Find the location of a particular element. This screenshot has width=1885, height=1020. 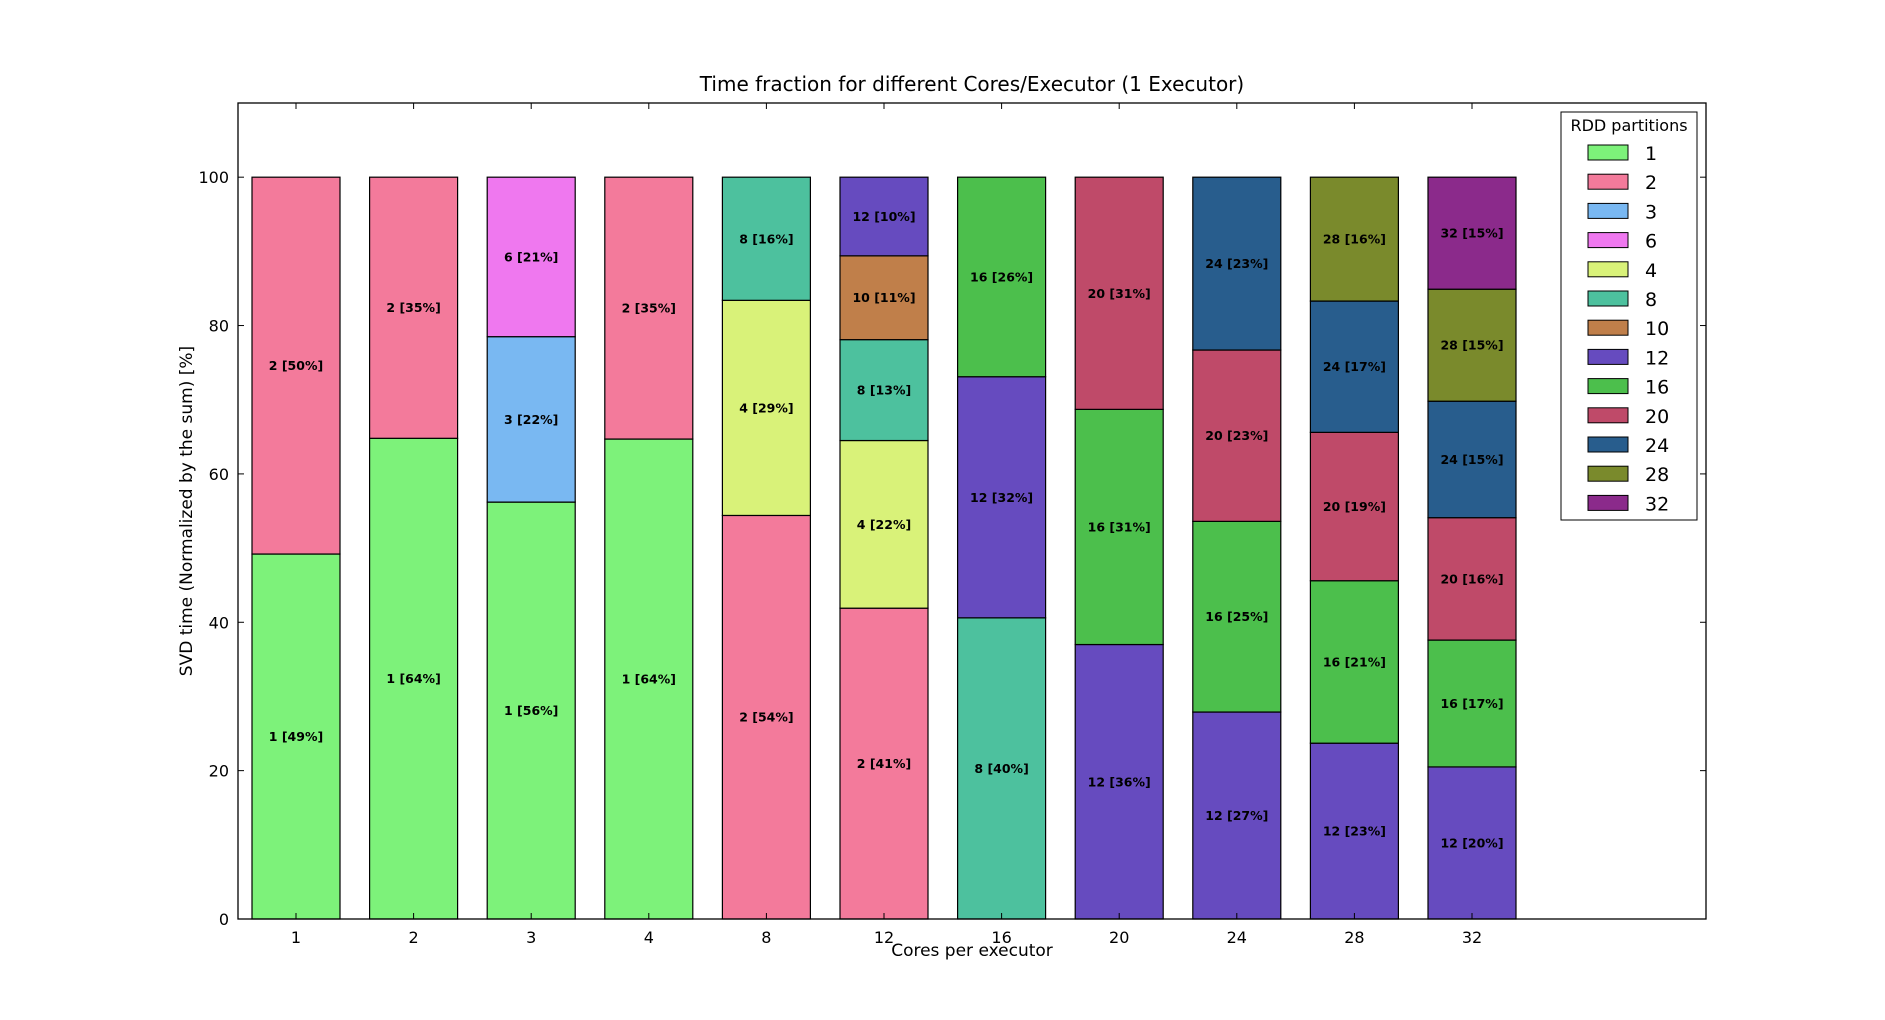

segment-label: 2 [41%] is located at coordinates (884, 763).